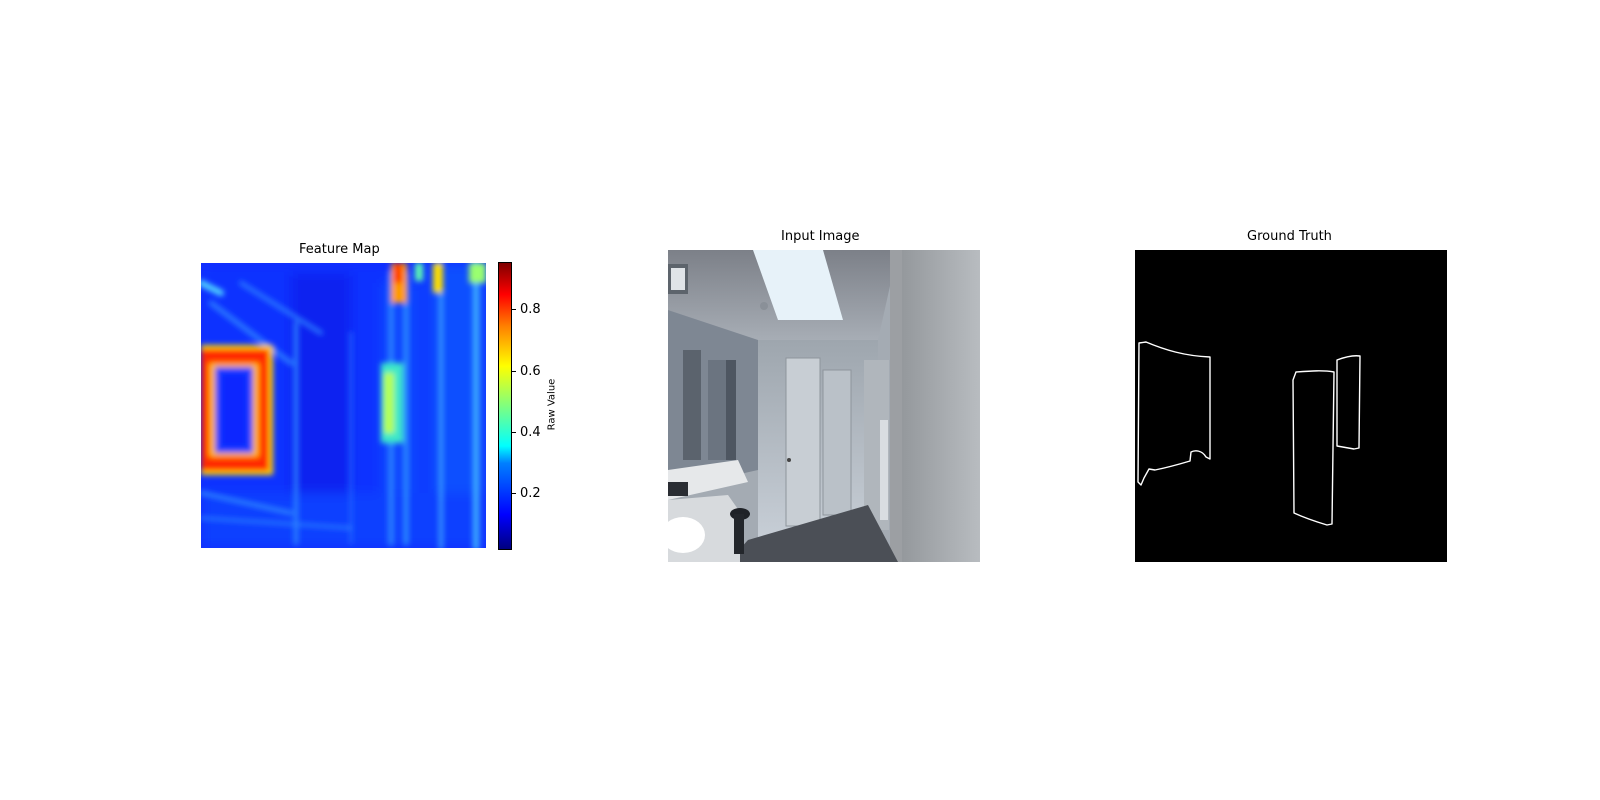 Image resolution: width=1600 pixels, height=800 pixels. Describe the element at coordinates (530, 432) in the screenshot. I see `colorbar-tick-label: 0.4` at that location.